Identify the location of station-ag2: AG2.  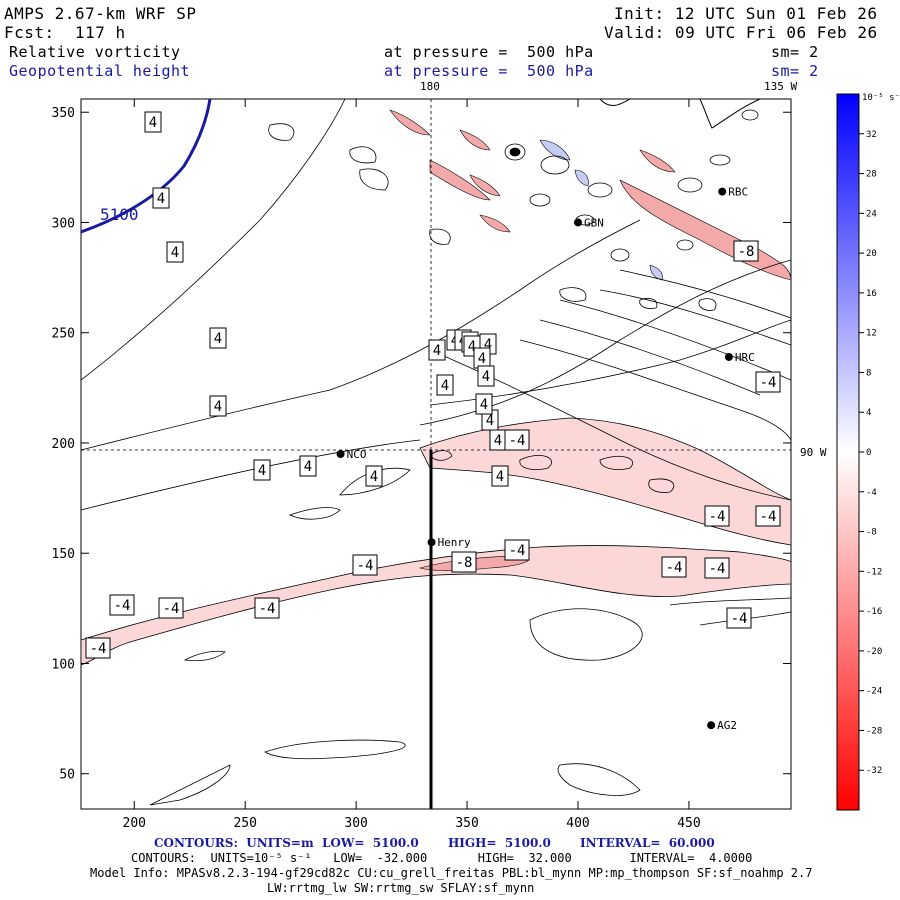
(722, 725).